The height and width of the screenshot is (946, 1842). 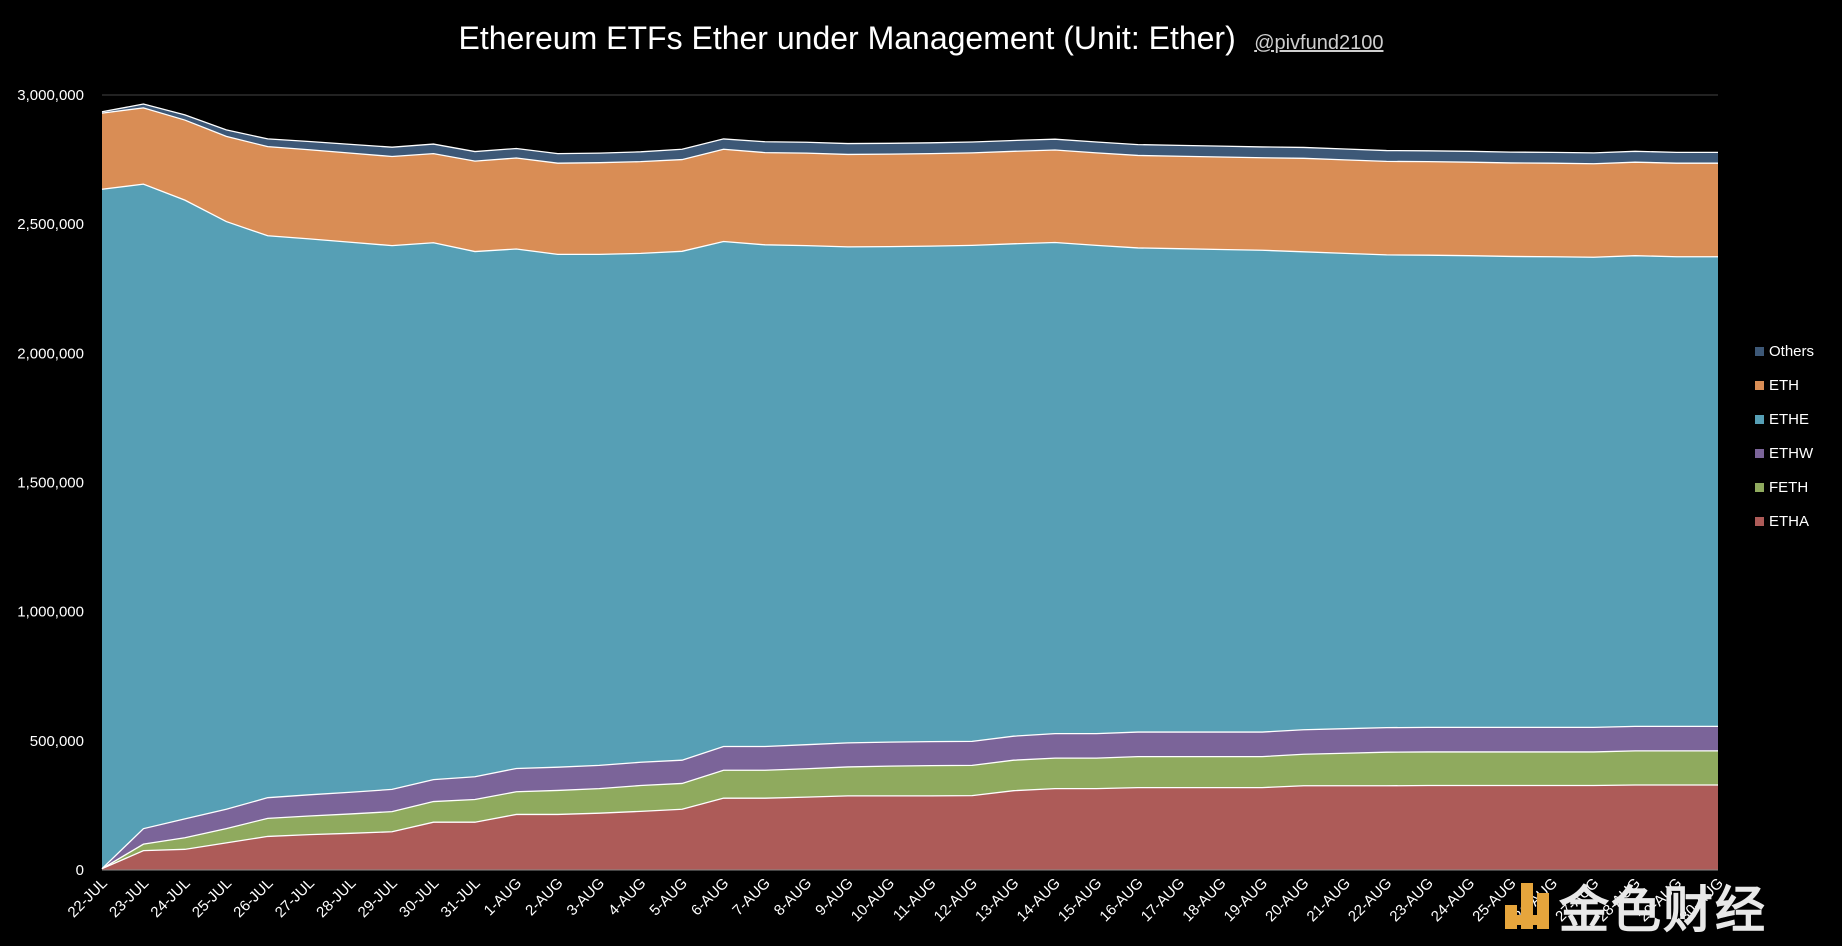 I want to click on x-tick-label: 22-AUG, so click(x=1370, y=900).